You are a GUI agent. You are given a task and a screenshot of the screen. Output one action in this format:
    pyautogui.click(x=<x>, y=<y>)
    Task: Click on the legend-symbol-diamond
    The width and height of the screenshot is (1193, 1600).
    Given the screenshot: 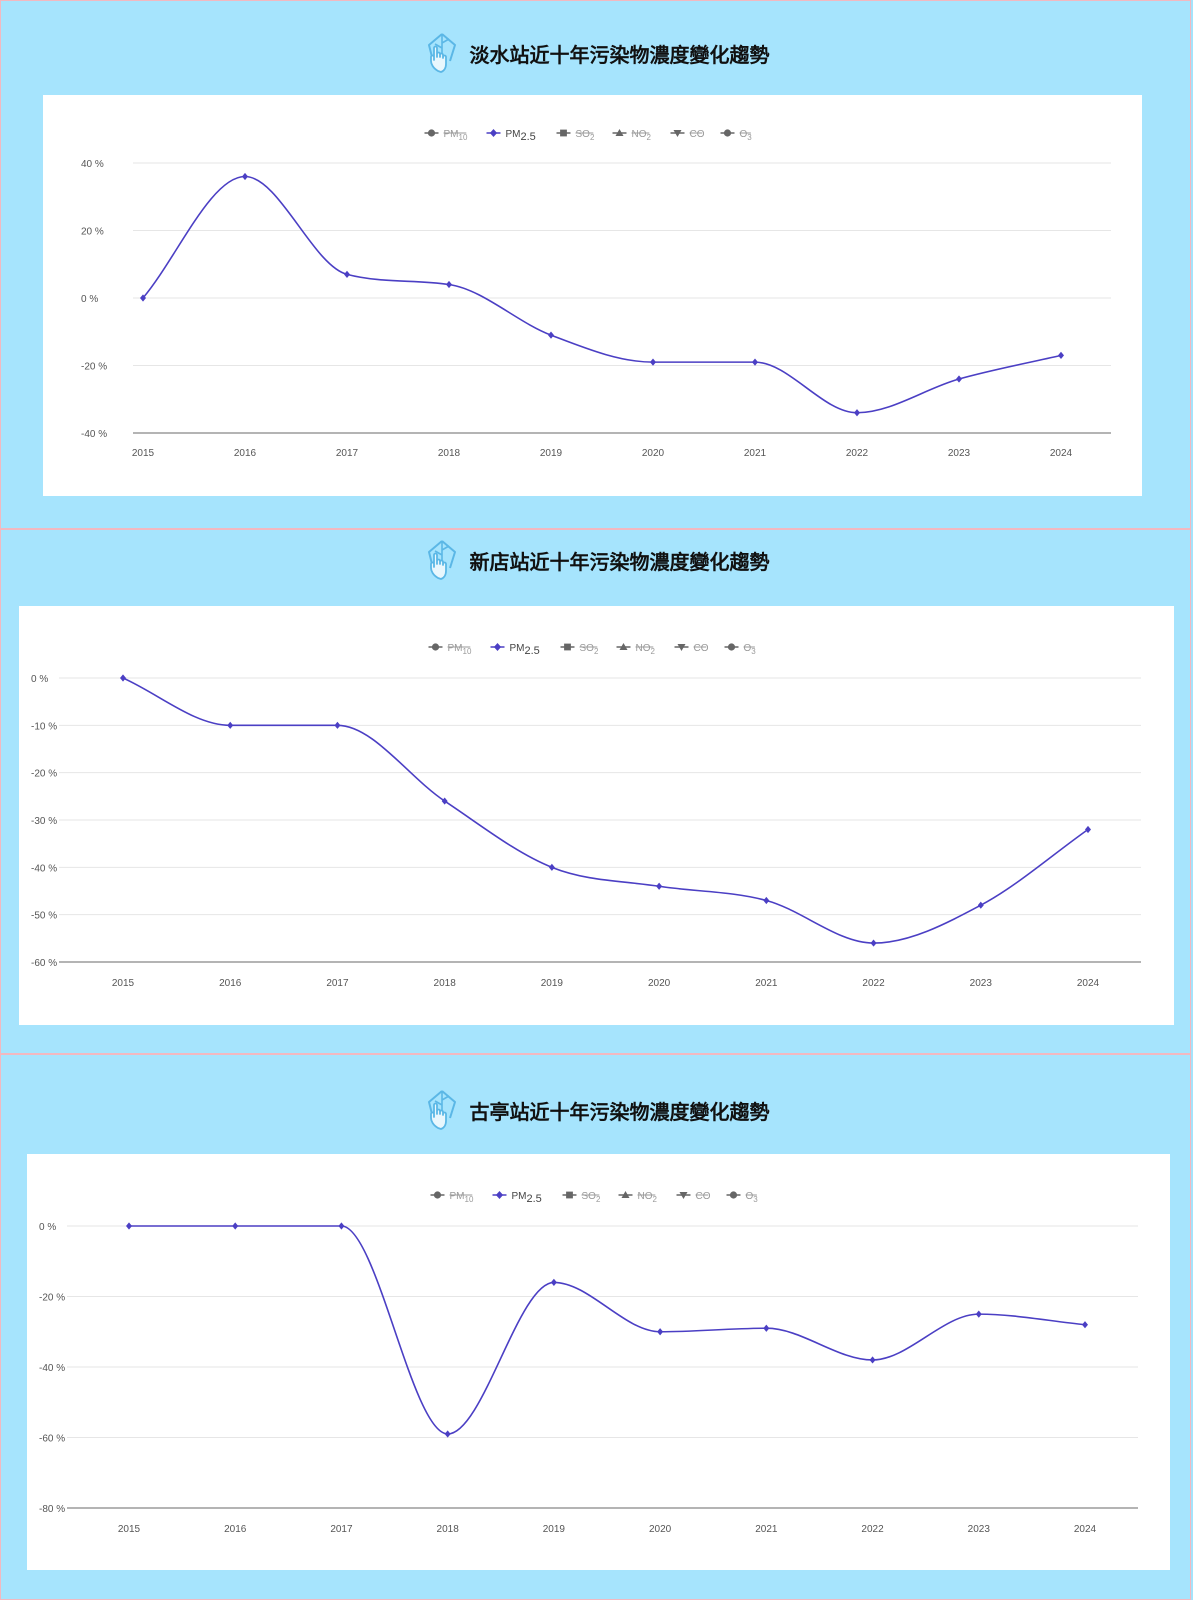 What is the action you would take?
    pyautogui.click(x=493, y=133)
    